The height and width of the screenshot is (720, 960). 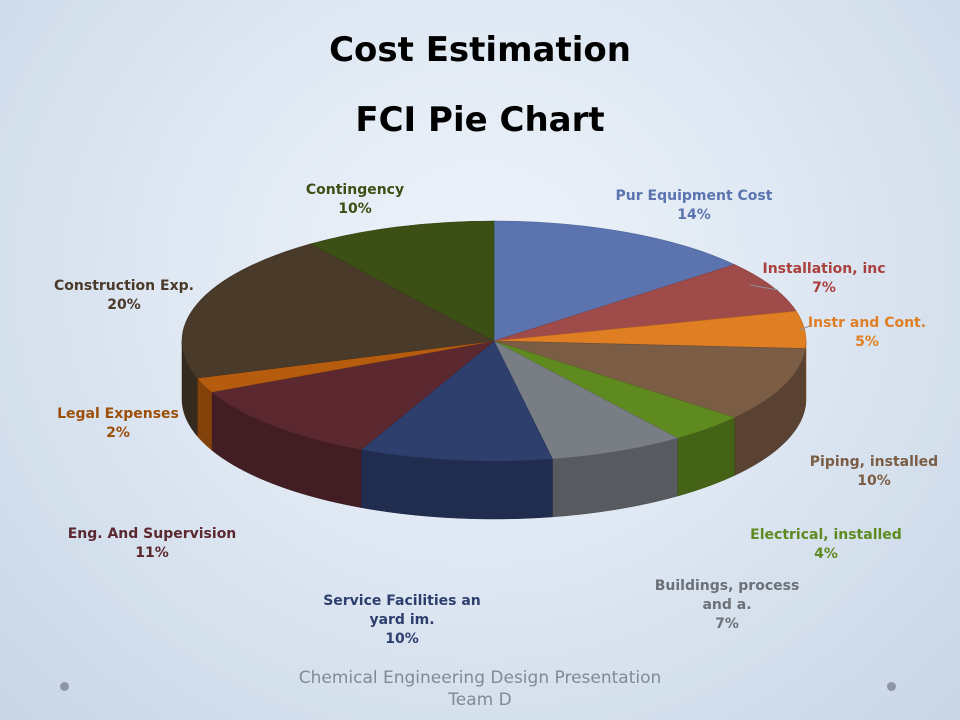 What do you see at coordinates (867, 323) in the screenshot?
I see `data-label-name-2-0: Instr and Cont.` at bounding box center [867, 323].